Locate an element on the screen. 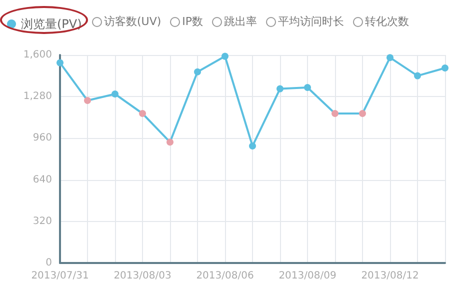 This screenshot has height=300, width=450. text: 转化次数 is located at coordinates (387, 21).